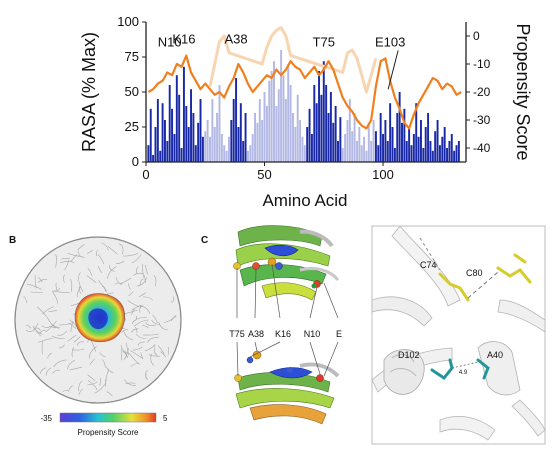  What do you see at coordinates (256, 334) in the screenshot?
I see `residue-label-c: A38` at bounding box center [256, 334].